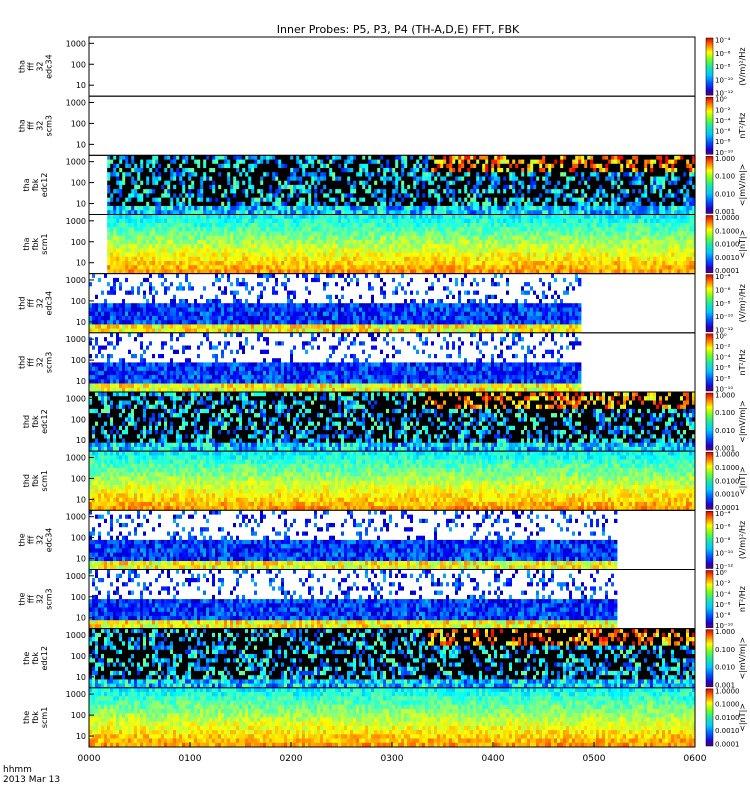 The width and height of the screenshot is (750, 800). Describe the element at coordinates (742, 126) in the screenshot. I see `colorbar-label: nT²/Hz` at that location.